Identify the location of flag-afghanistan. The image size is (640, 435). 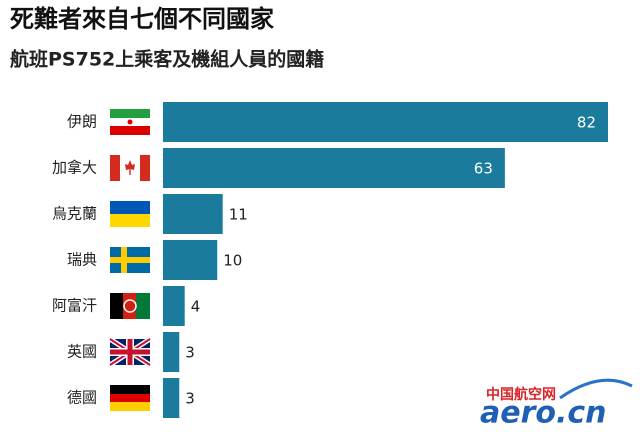
(130, 306).